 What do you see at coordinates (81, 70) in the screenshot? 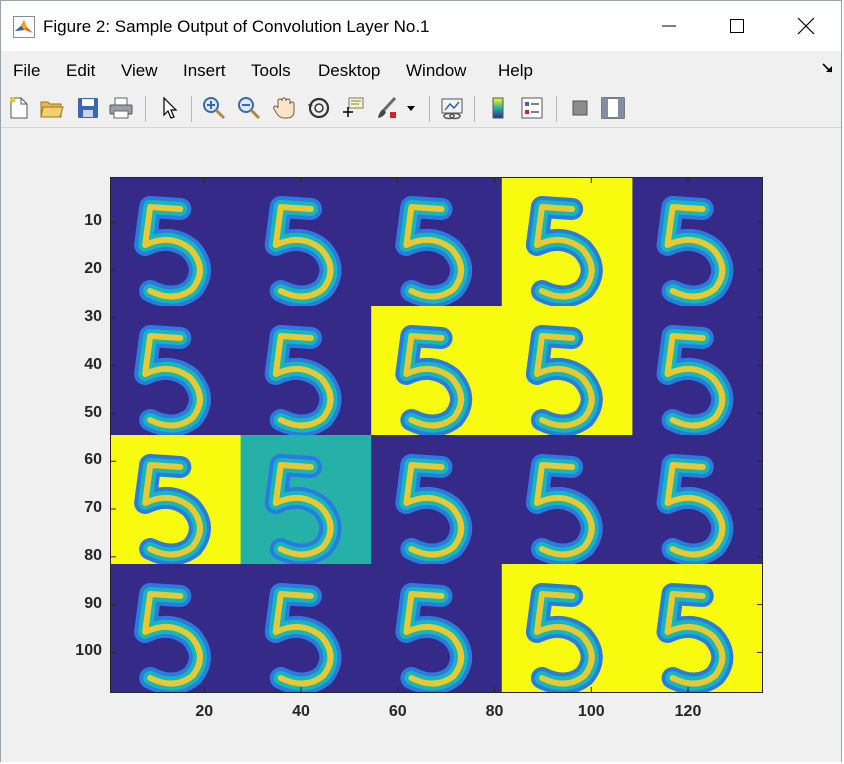
I see `menu-edit: Edit` at bounding box center [81, 70].